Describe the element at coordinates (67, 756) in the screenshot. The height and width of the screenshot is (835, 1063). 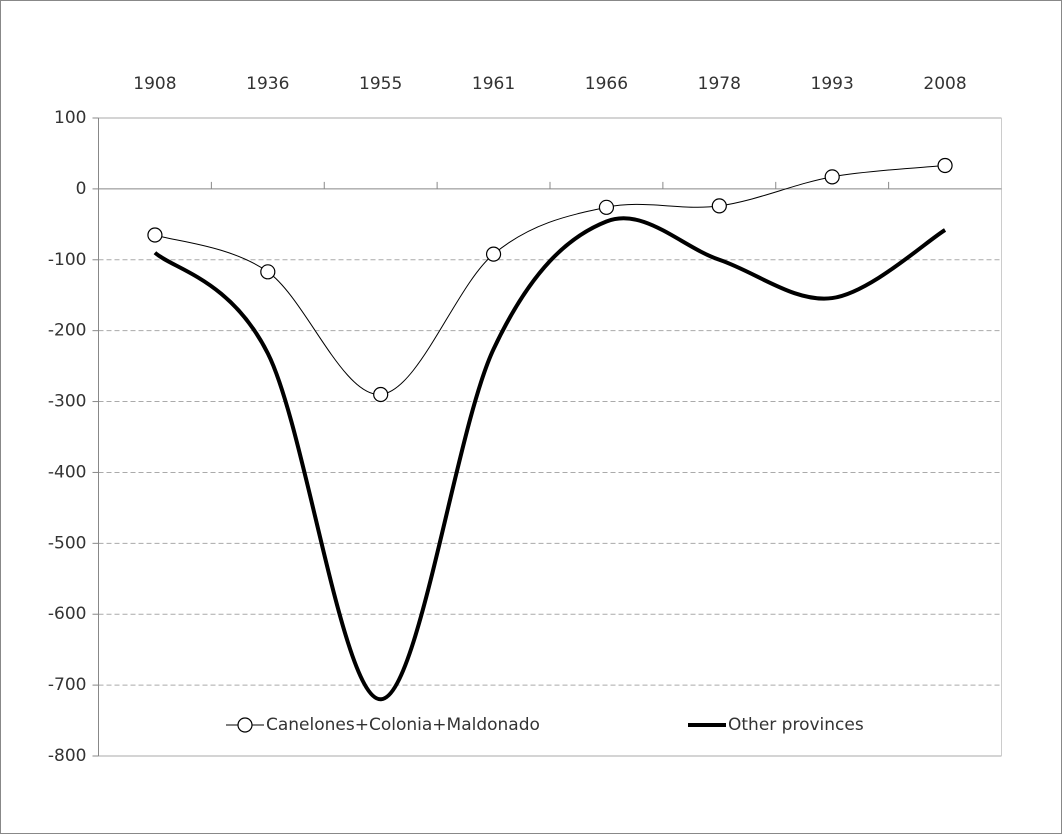
I see `y-tick-label: -800` at that location.